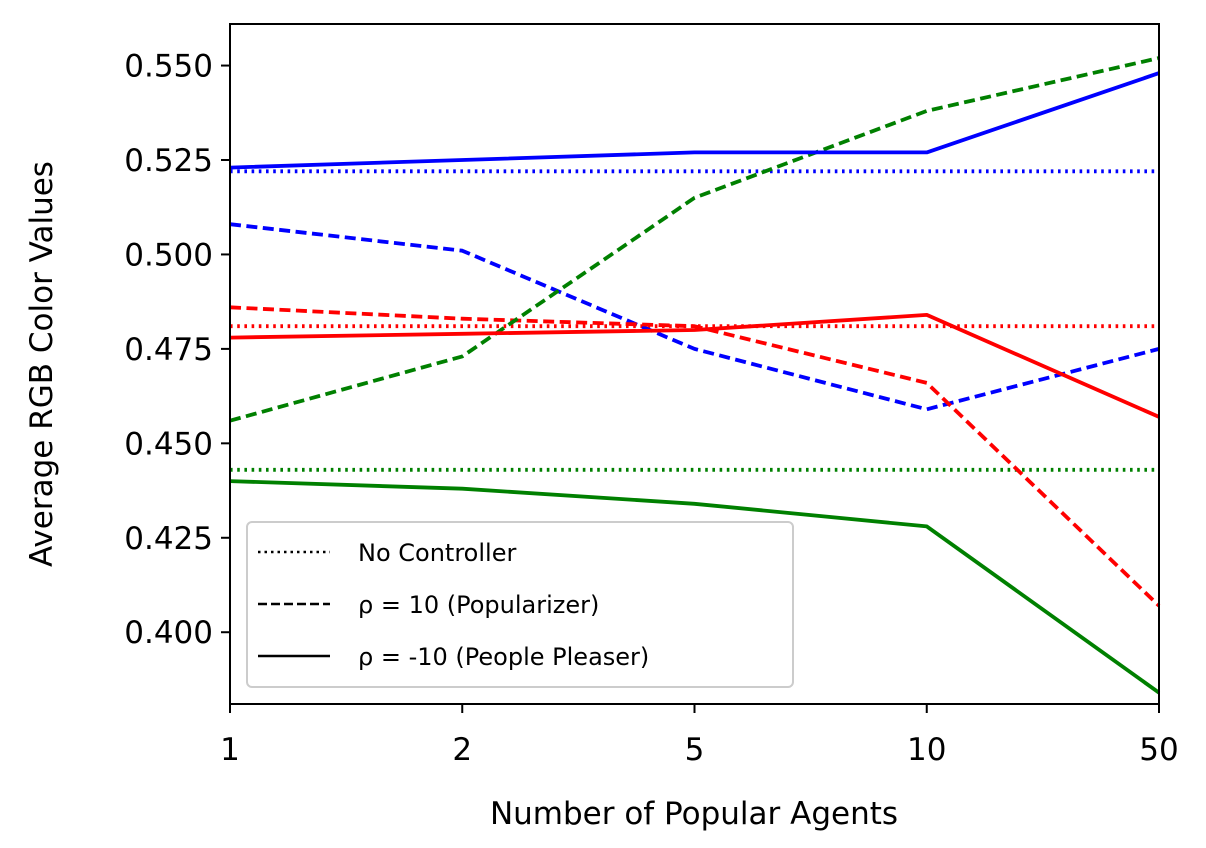 The height and width of the screenshot is (848, 1206). What do you see at coordinates (230, 750) in the screenshot?
I see `x-tick-label: 1` at bounding box center [230, 750].